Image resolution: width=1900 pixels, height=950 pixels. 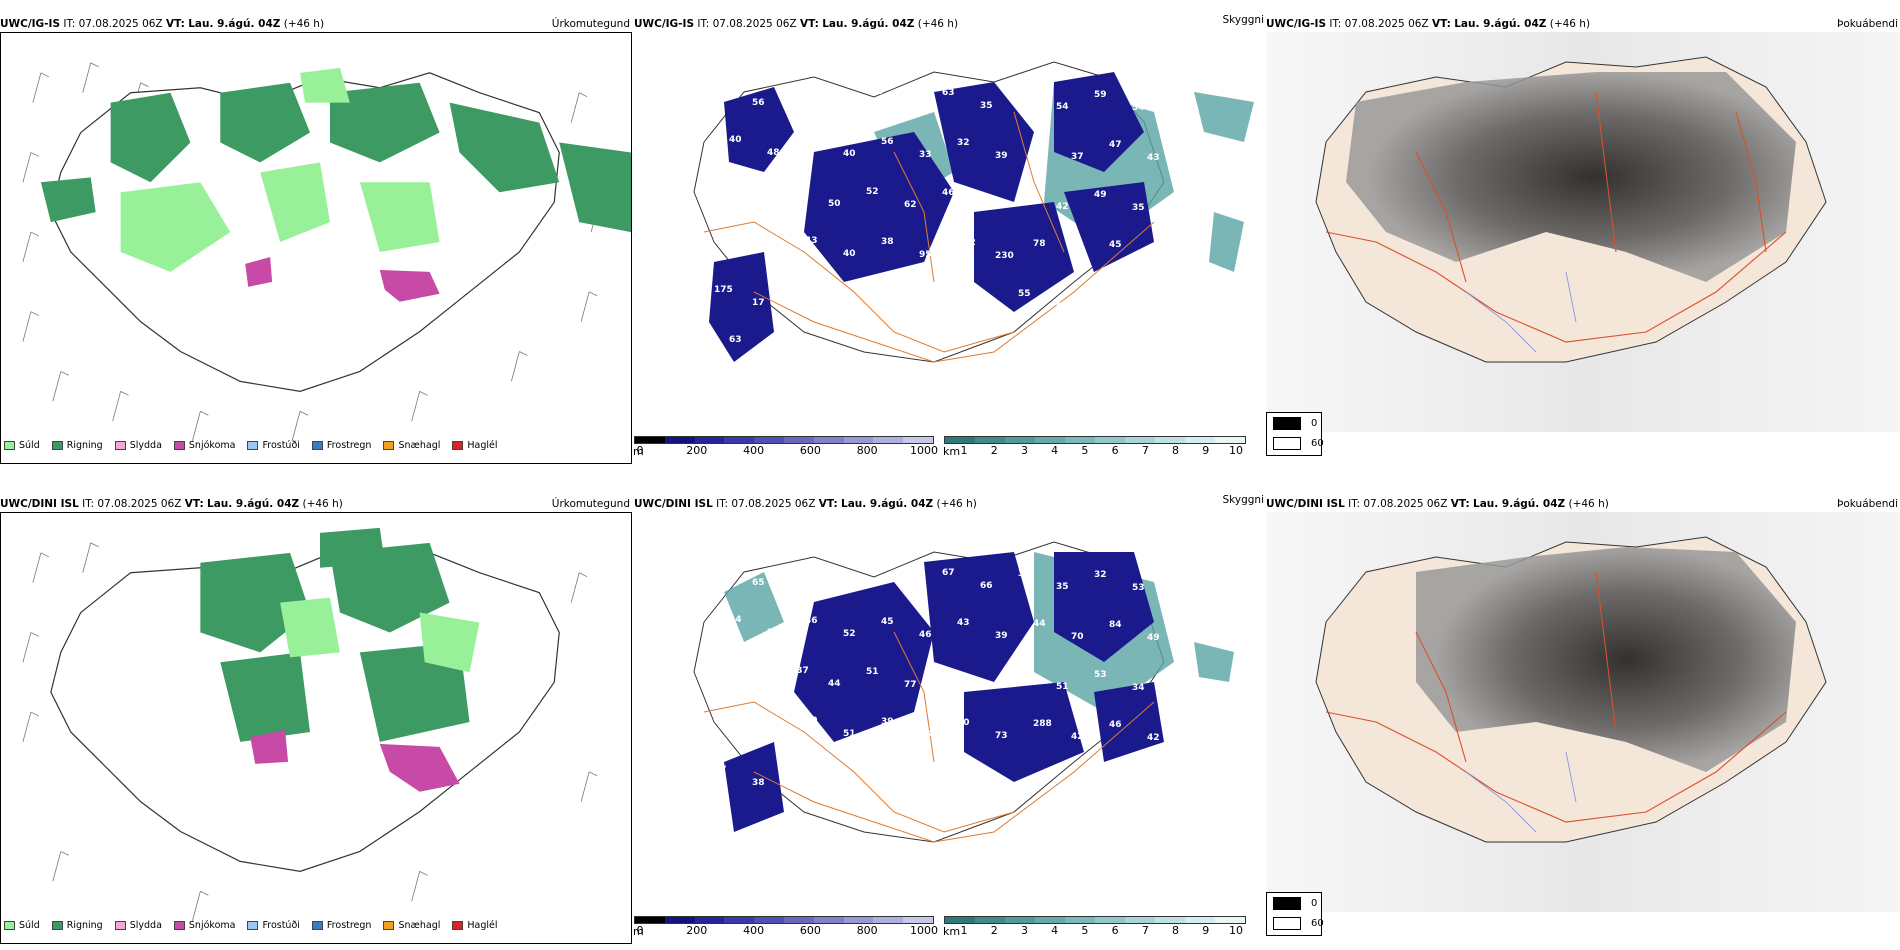 What do you see at coordinates (1095, 931) in the screenshot?
I see `visibility-colorbar-ticks: 1 2 3 4 5 6 7 8 9 10` at bounding box center [1095, 931].